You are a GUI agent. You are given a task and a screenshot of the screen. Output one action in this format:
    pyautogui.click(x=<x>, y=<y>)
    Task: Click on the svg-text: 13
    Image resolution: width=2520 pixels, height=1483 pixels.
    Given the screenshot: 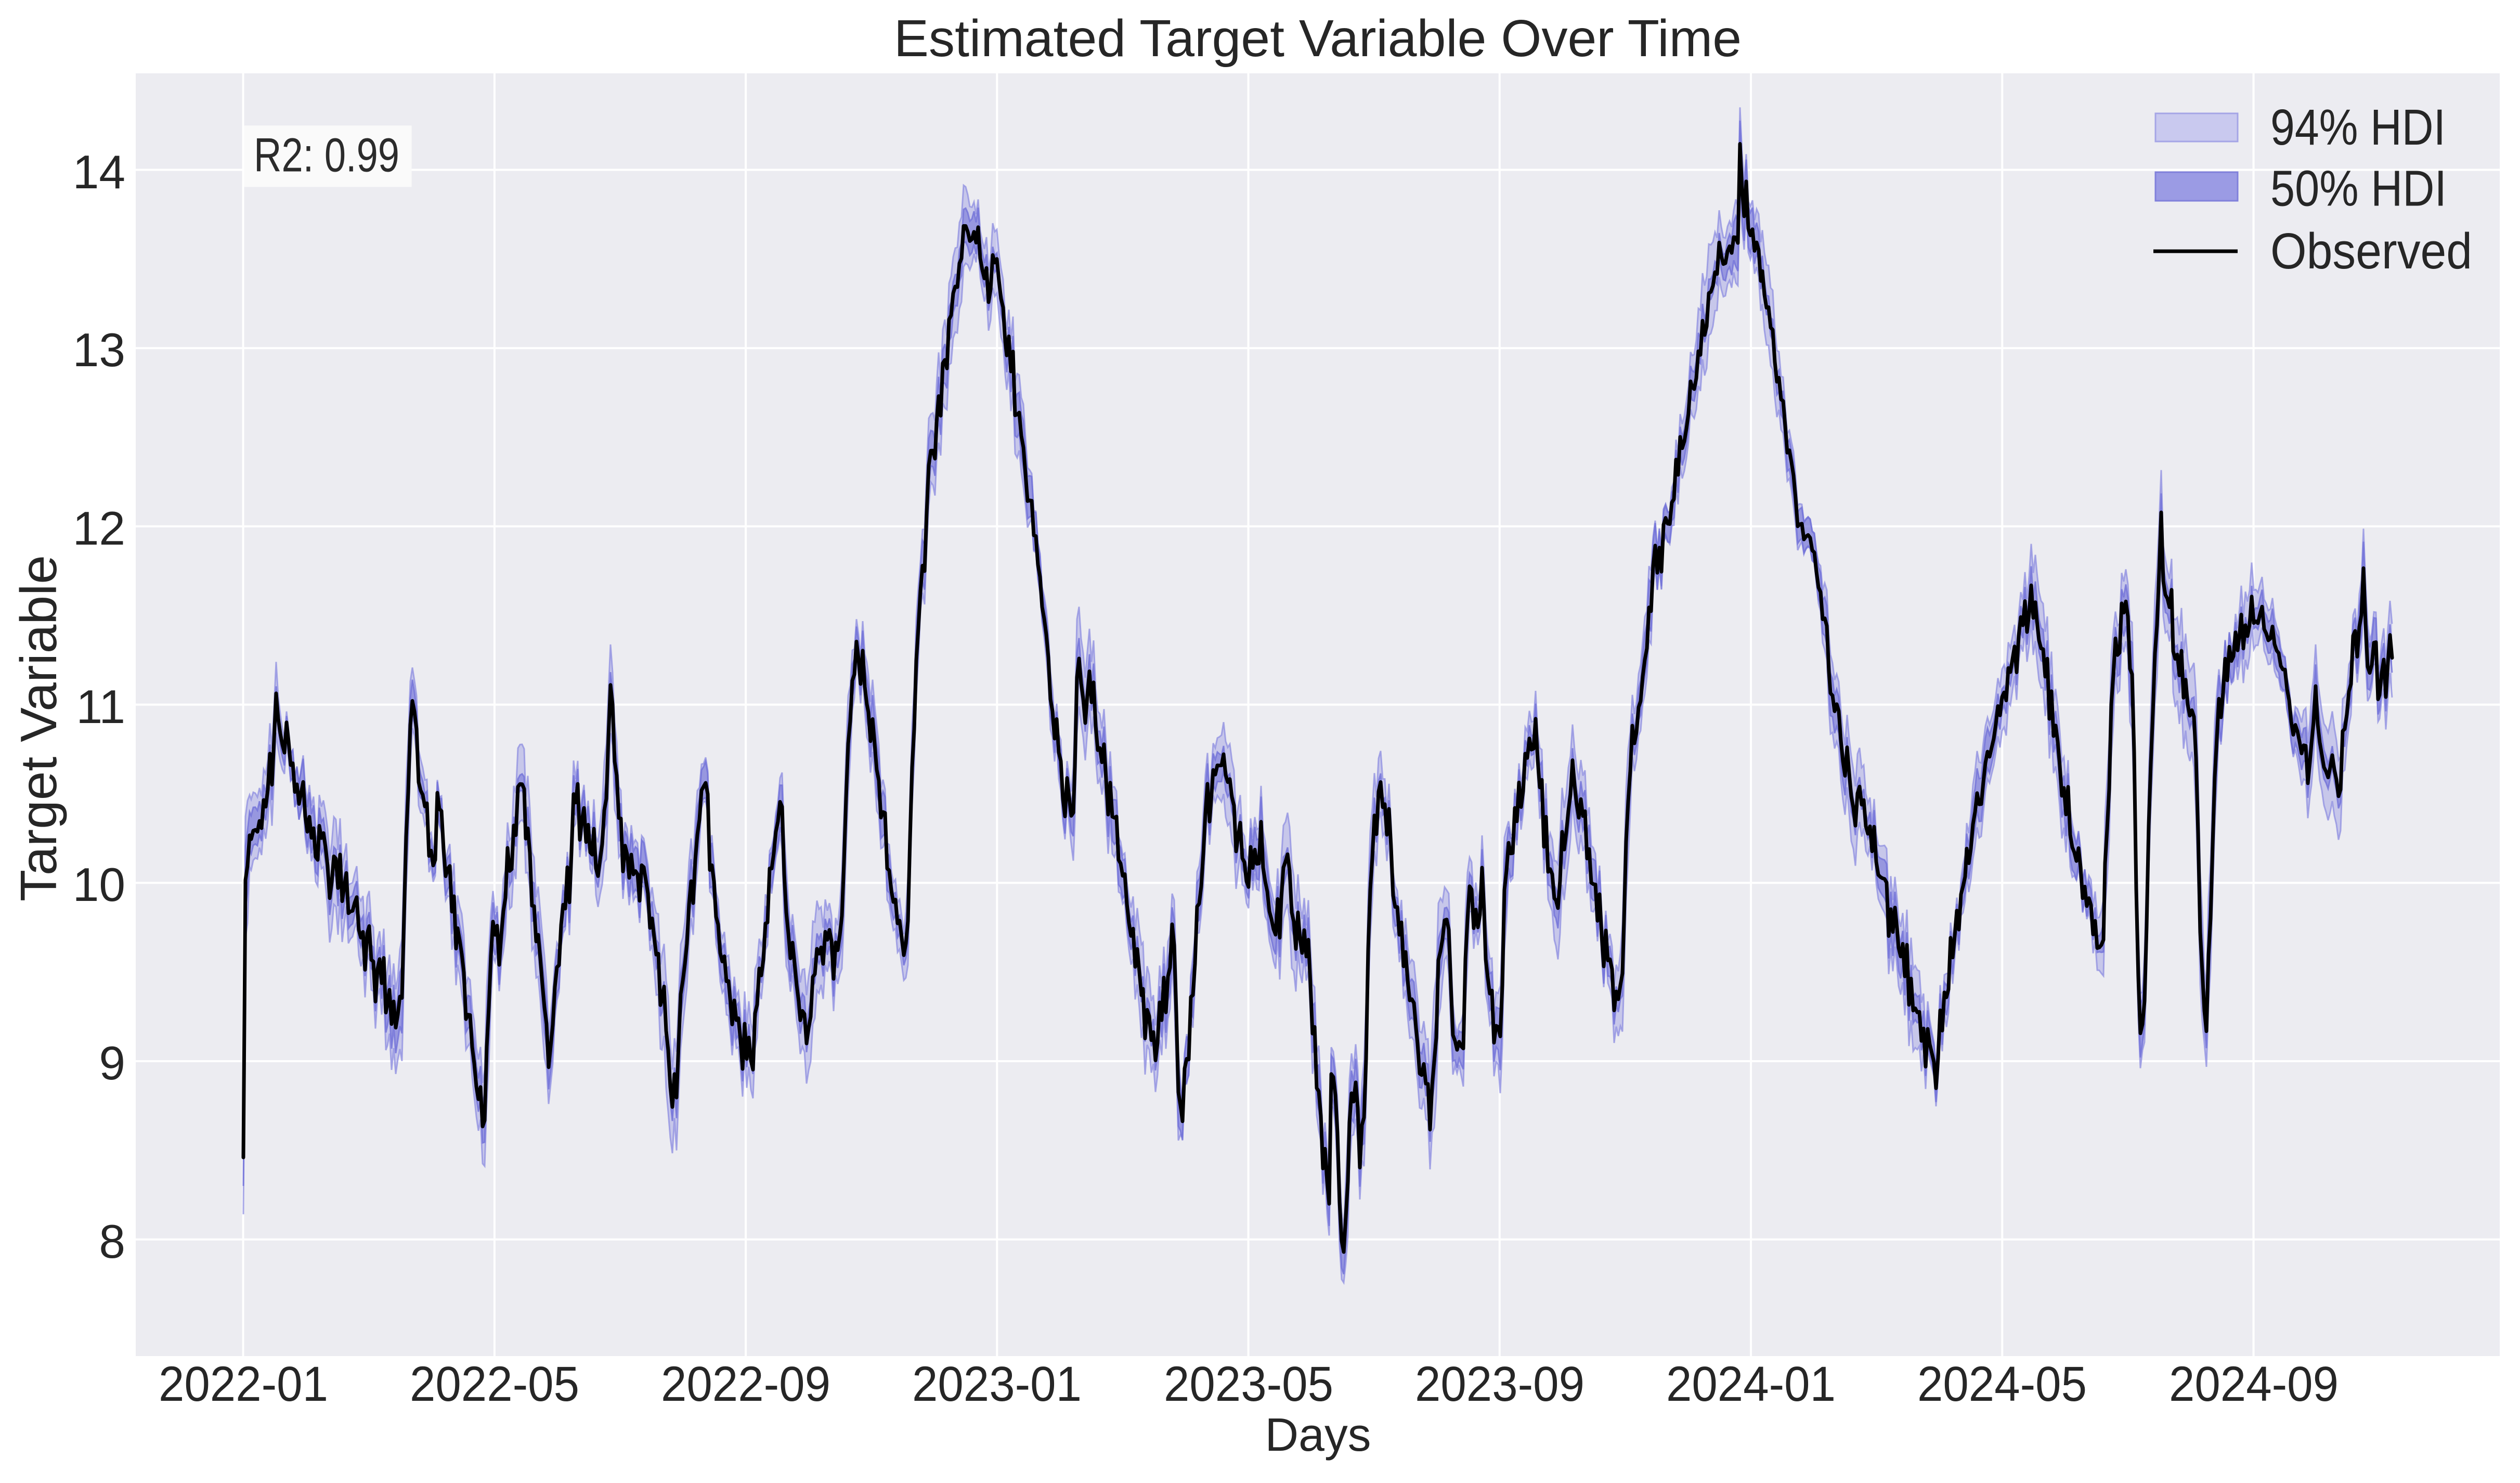 What is the action you would take?
    pyautogui.click(x=99, y=350)
    